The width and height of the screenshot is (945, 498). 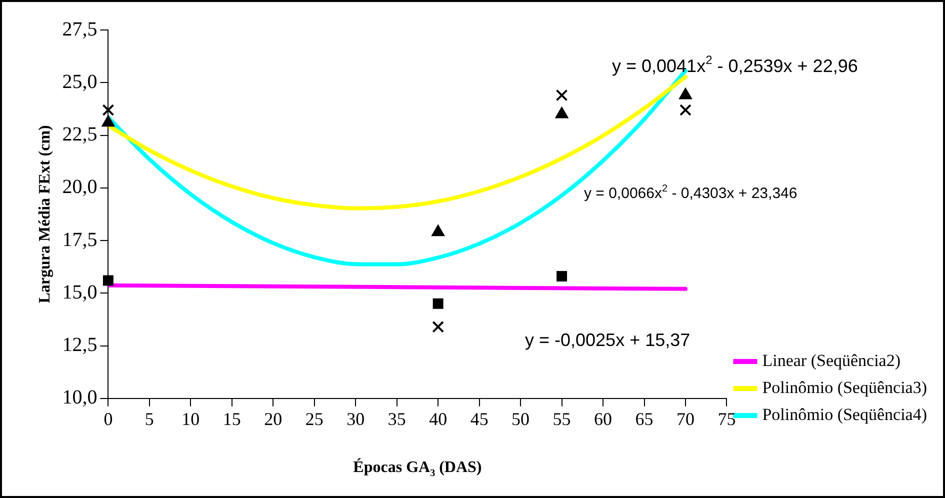 I want to click on legend-label: Polinômio (Seqüência3), so click(x=844, y=387).